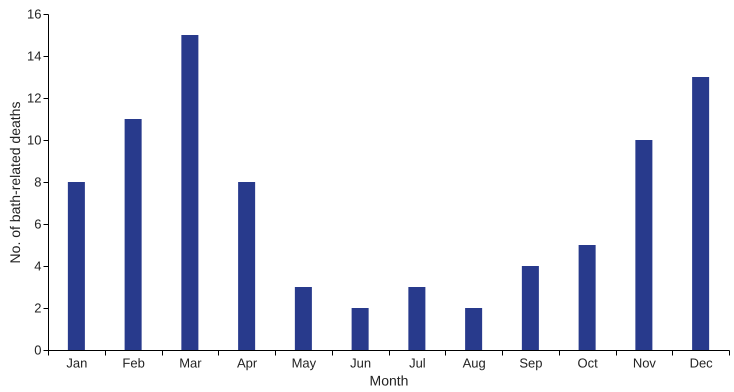  What do you see at coordinates (474, 363) in the screenshot?
I see `x-tick-label: Aug` at bounding box center [474, 363].